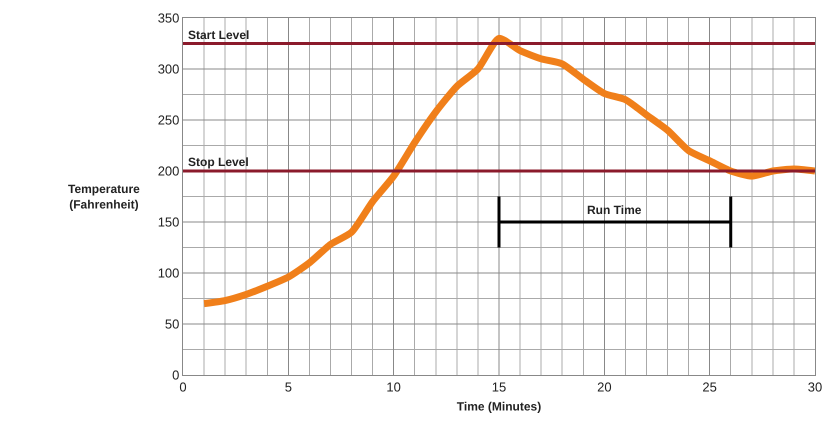 This screenshot has width=830, height=440. Describe the element at coordinates (815, 387) in the screenshot. I see `x-tick-label: 30` at that location.